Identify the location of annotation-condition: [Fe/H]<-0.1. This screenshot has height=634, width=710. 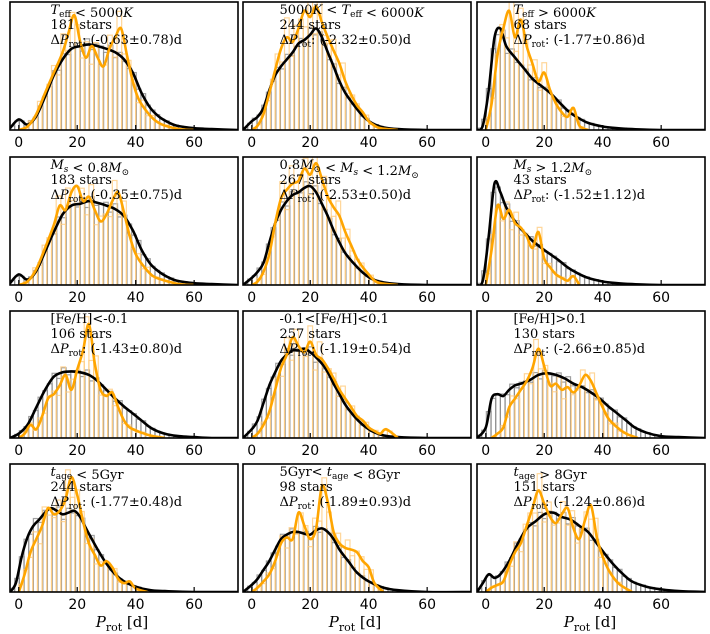
(89, 319).